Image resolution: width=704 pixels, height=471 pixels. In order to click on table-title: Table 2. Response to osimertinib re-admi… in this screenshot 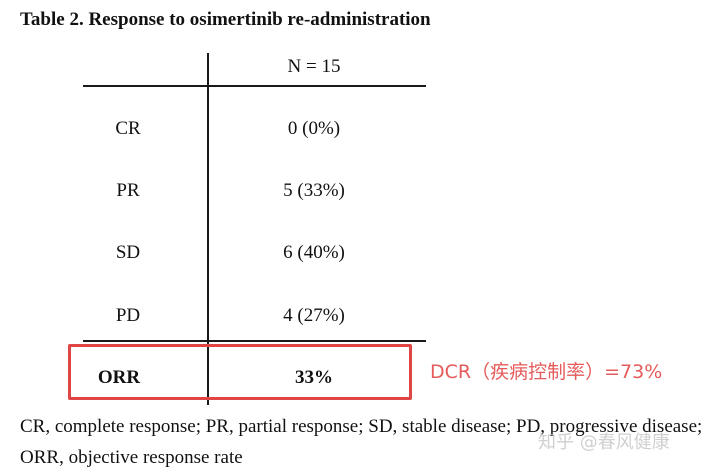, I will do `click(225, 19)`.